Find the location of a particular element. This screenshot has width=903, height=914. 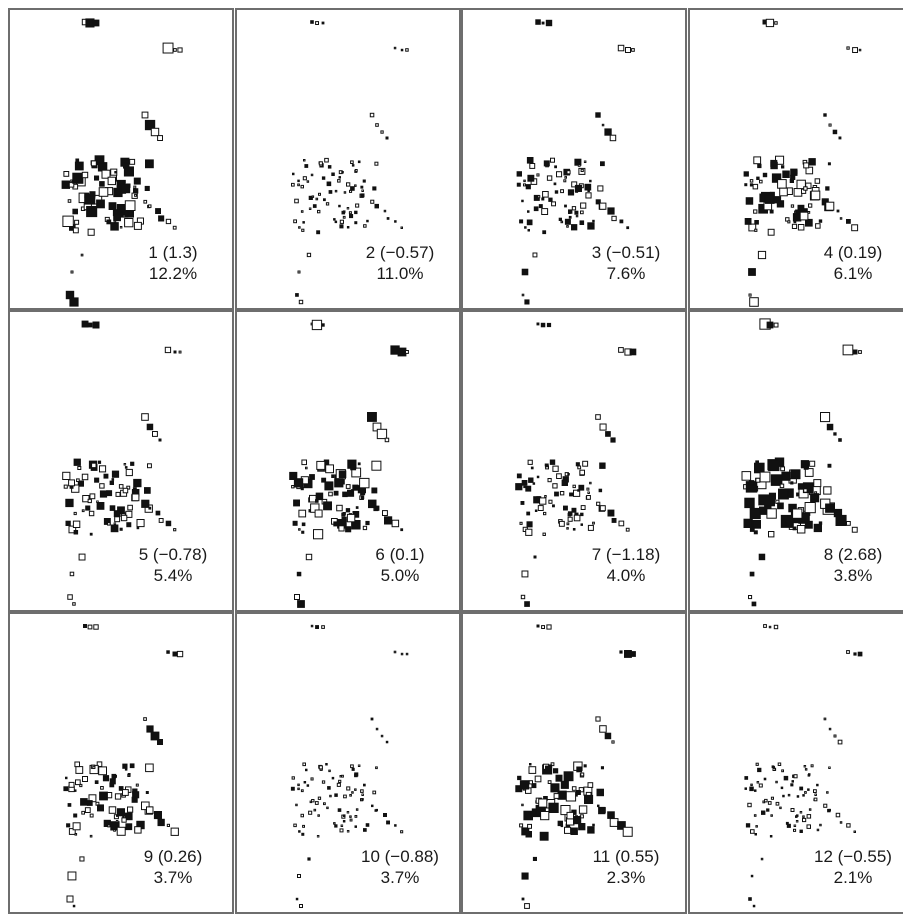

panel-caption: 5 (−0.78) 5.4% is located at coordinates (173, 565).